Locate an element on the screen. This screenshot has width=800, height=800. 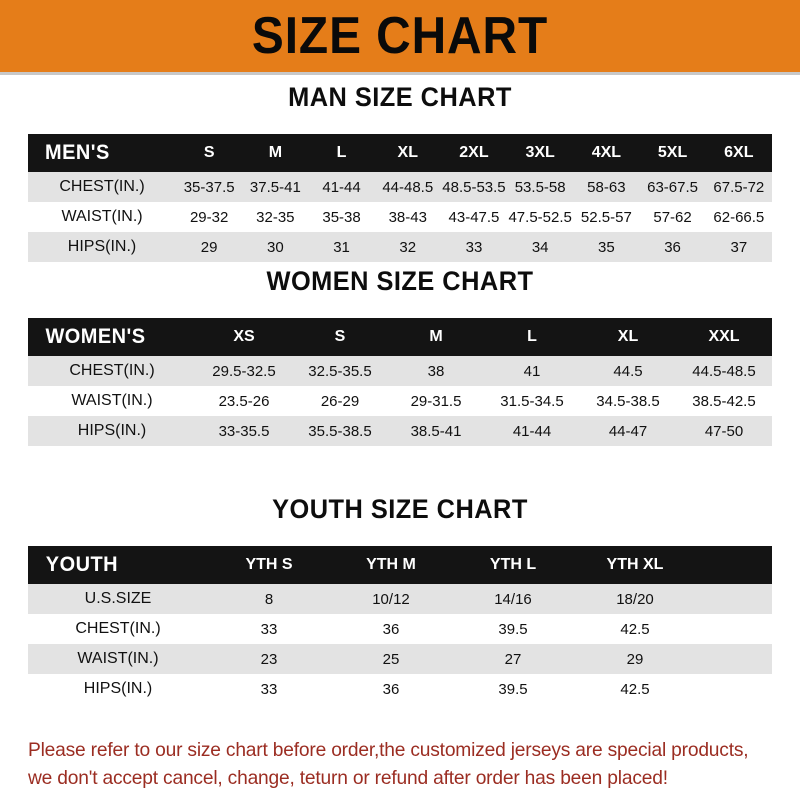
men-measurement-cell: 37.5-41 is located at coordinates (275, 187).